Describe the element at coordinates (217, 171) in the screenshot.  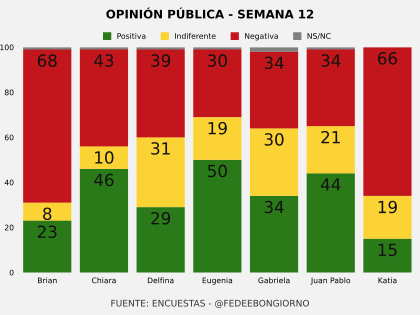
I see `data-label: 50` at that location.